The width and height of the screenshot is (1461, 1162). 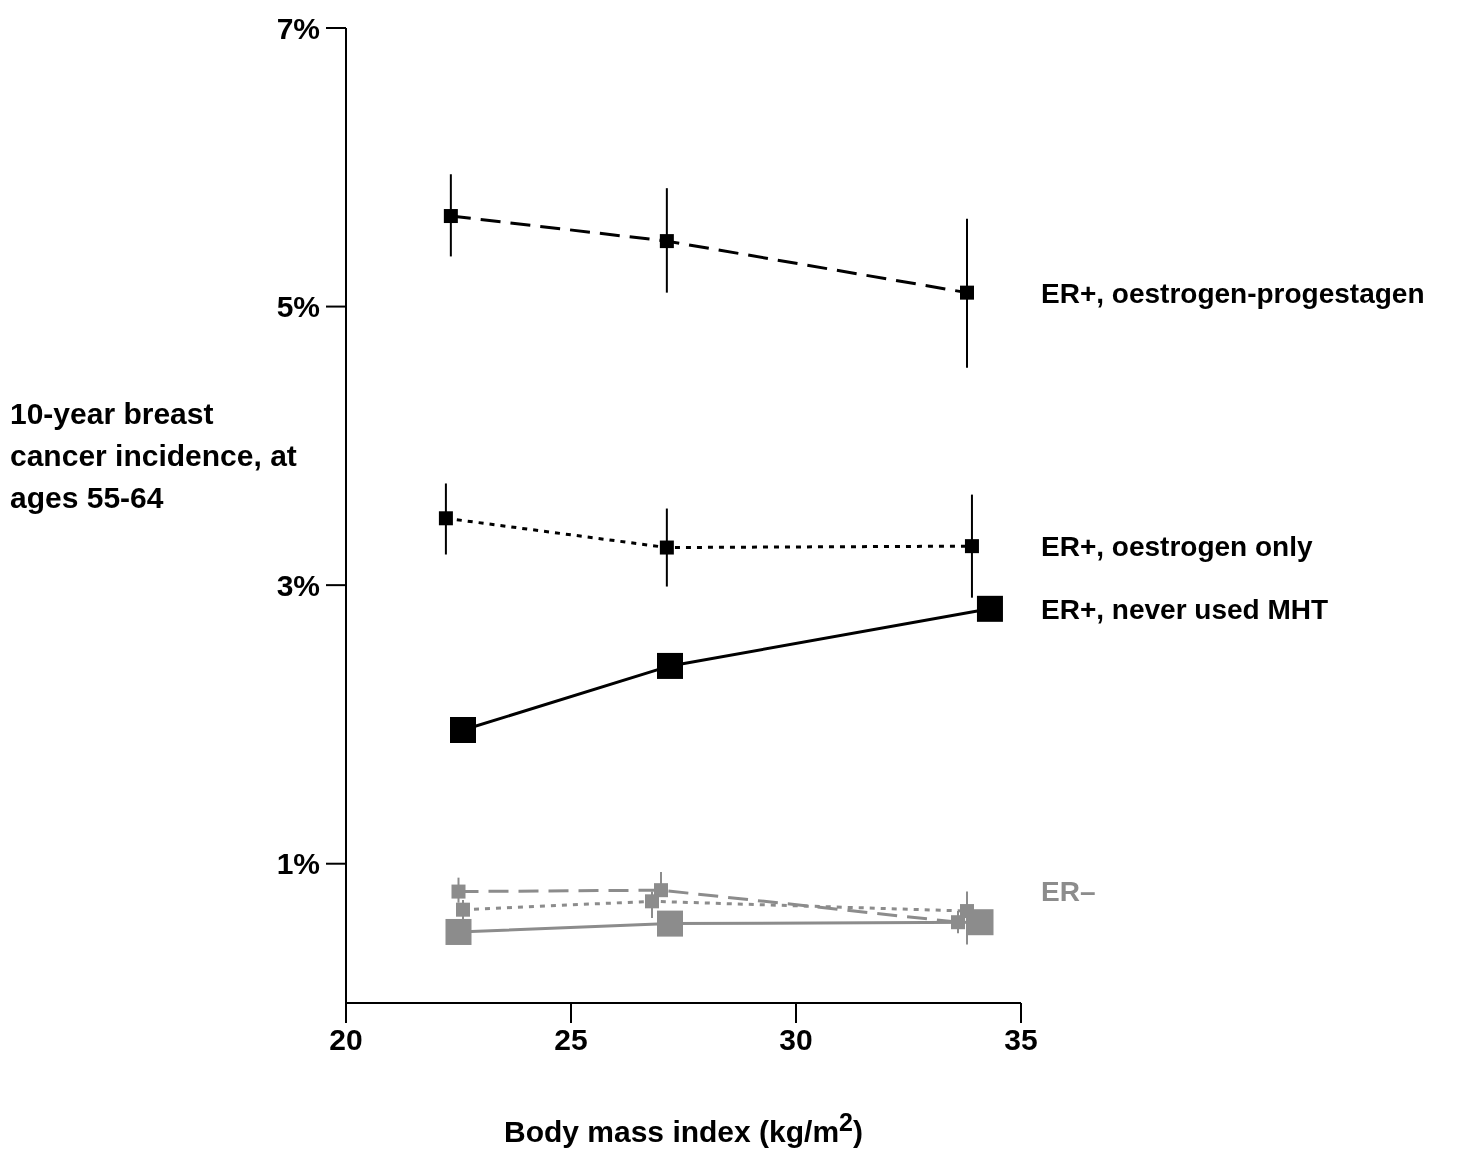 What do you see at coordinates (1021, 1040) in the screenshot?
I see `x-tick-label: 35` at bounding box center [1021, 1040].